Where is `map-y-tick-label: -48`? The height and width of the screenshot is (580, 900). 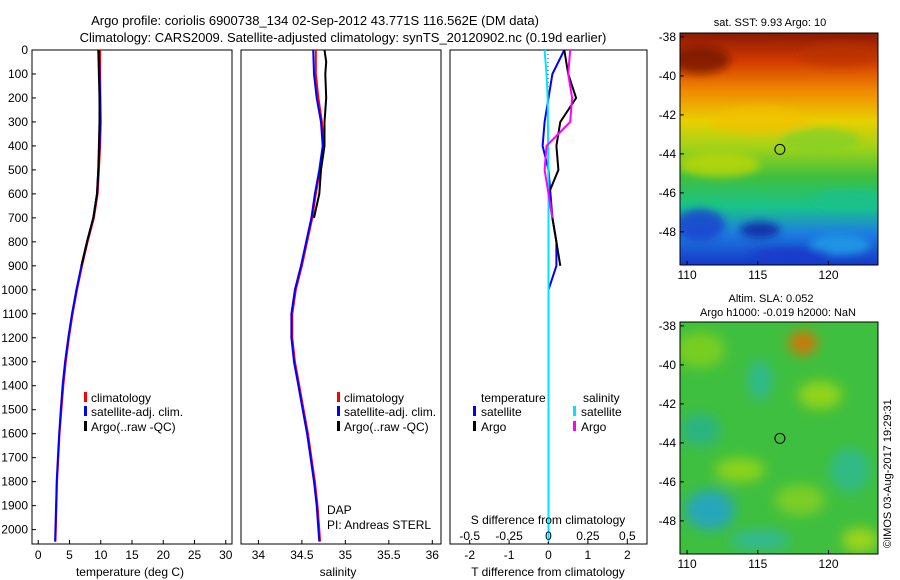 map-y-tick-label: -48 is located at coordinates (668, 521).